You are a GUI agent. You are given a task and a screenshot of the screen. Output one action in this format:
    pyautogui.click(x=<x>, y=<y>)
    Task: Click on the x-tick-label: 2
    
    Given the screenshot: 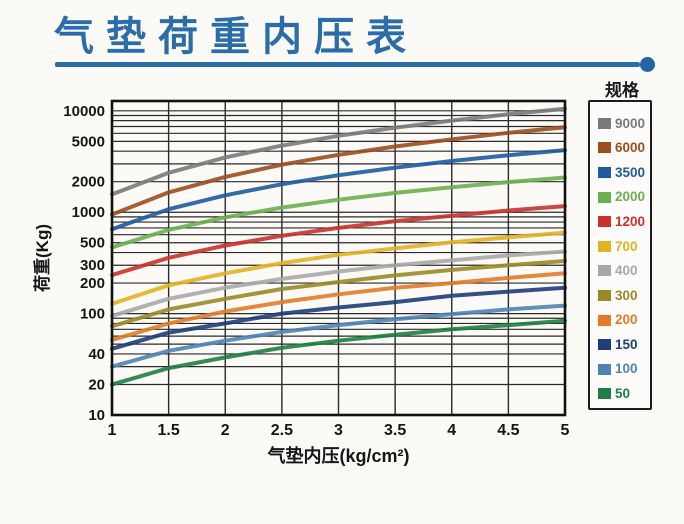 What is the action you would take?
    pyautogui.click(x=225, y=430)
    